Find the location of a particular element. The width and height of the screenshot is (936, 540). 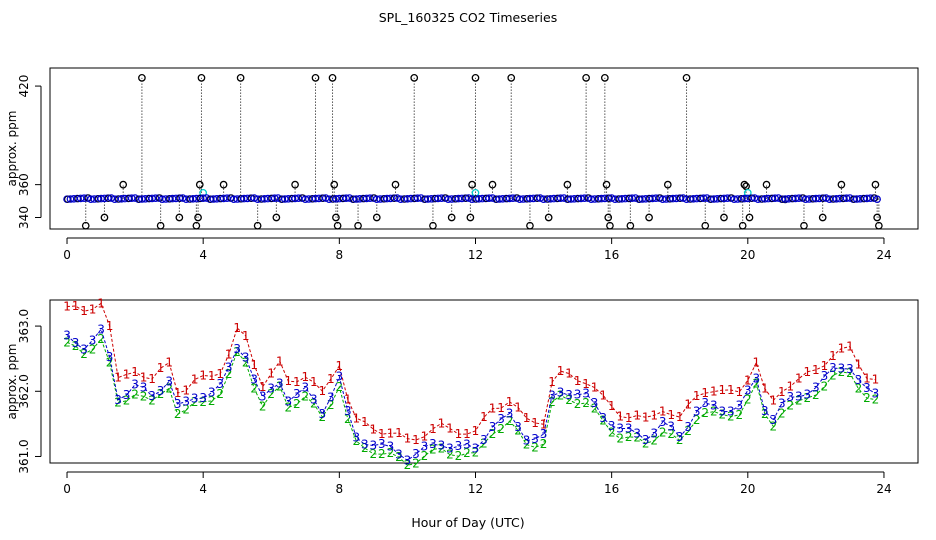

cyan-point is located at coordinates (747, 193).